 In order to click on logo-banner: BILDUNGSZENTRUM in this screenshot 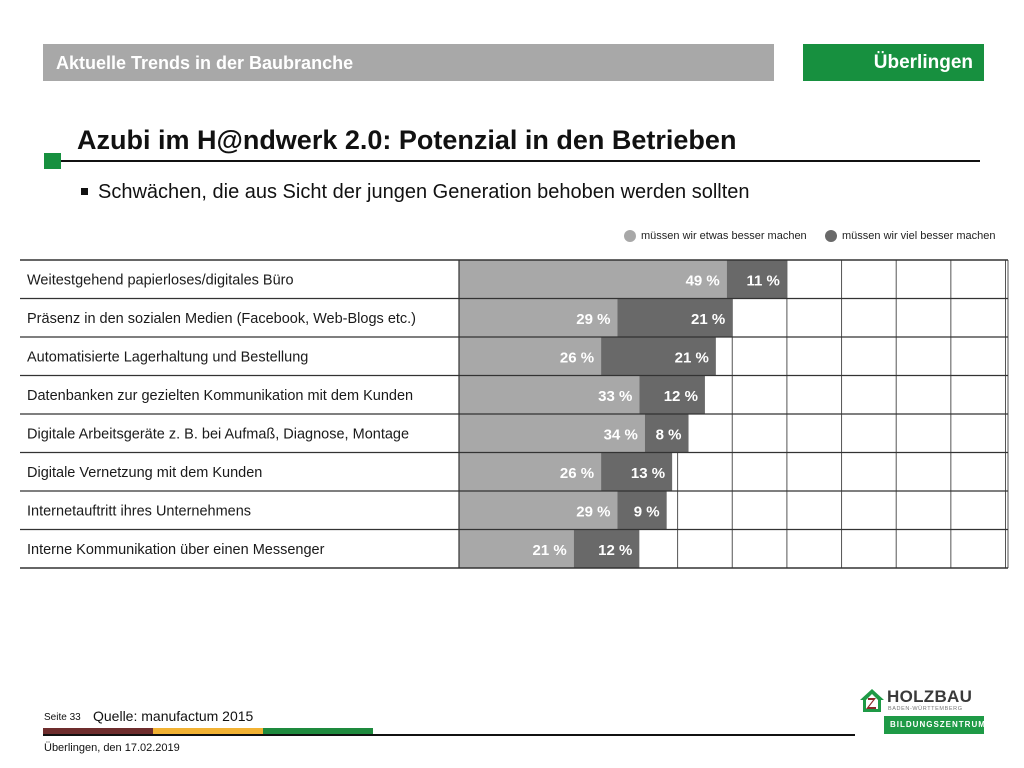, I will do `click(935, 725)`.